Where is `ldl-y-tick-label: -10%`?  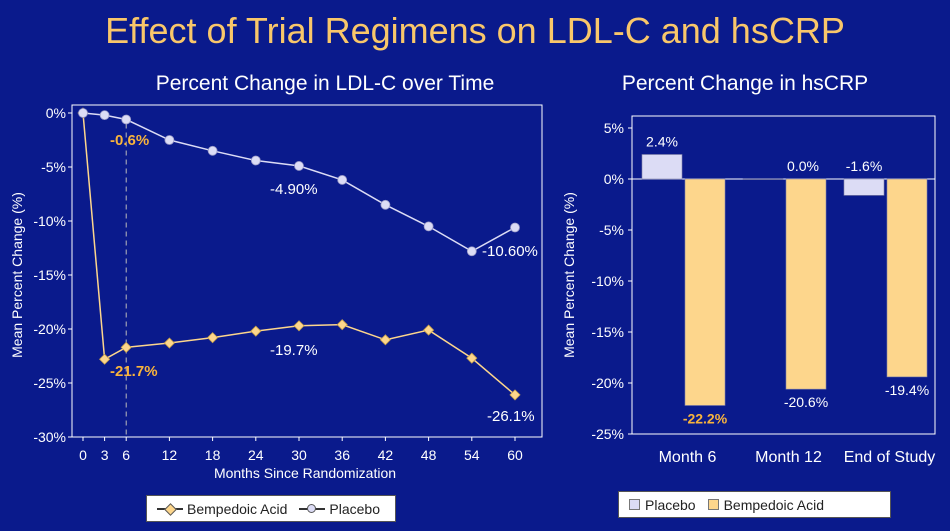 ldl-y-tick-label: -10% is located at coordinates (49, 221).